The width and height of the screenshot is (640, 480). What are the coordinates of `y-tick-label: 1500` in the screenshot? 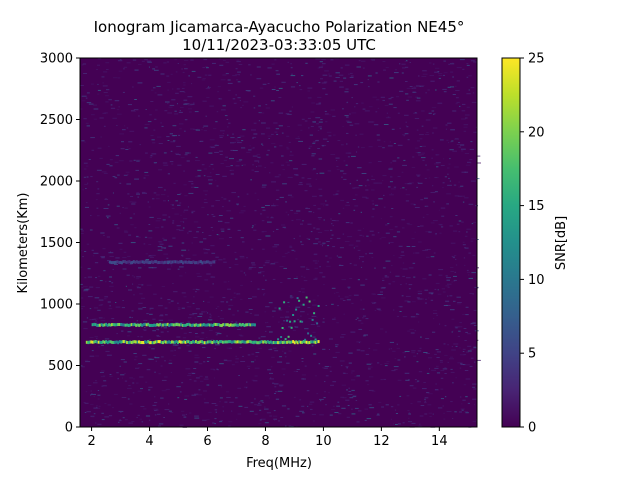 It's located at (56, 243).